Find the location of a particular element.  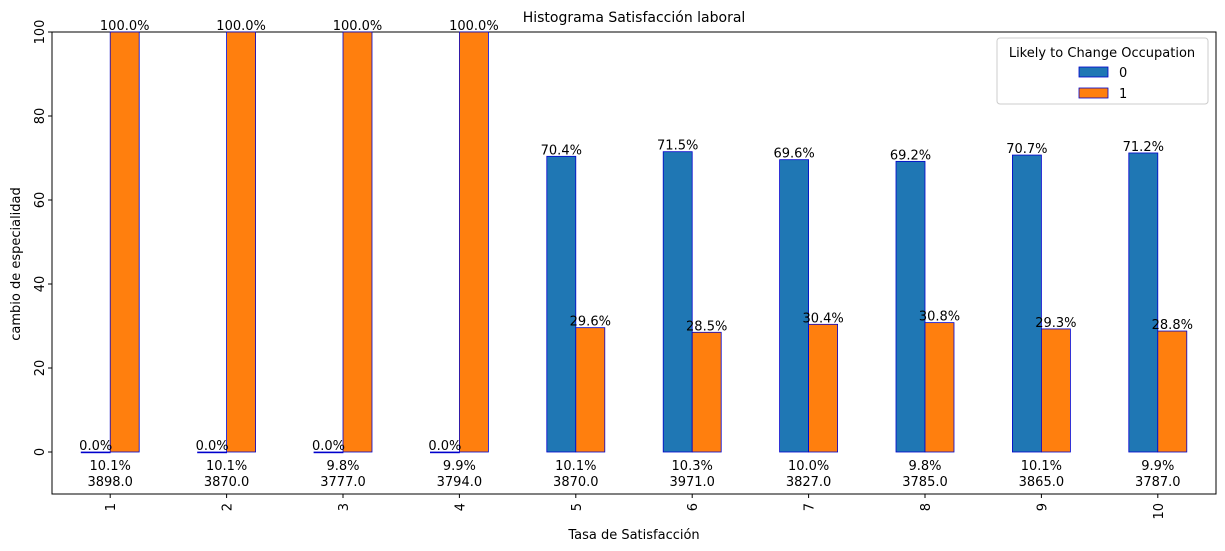

x-tick-label-4: 4 is located at coordinates (460, 507).